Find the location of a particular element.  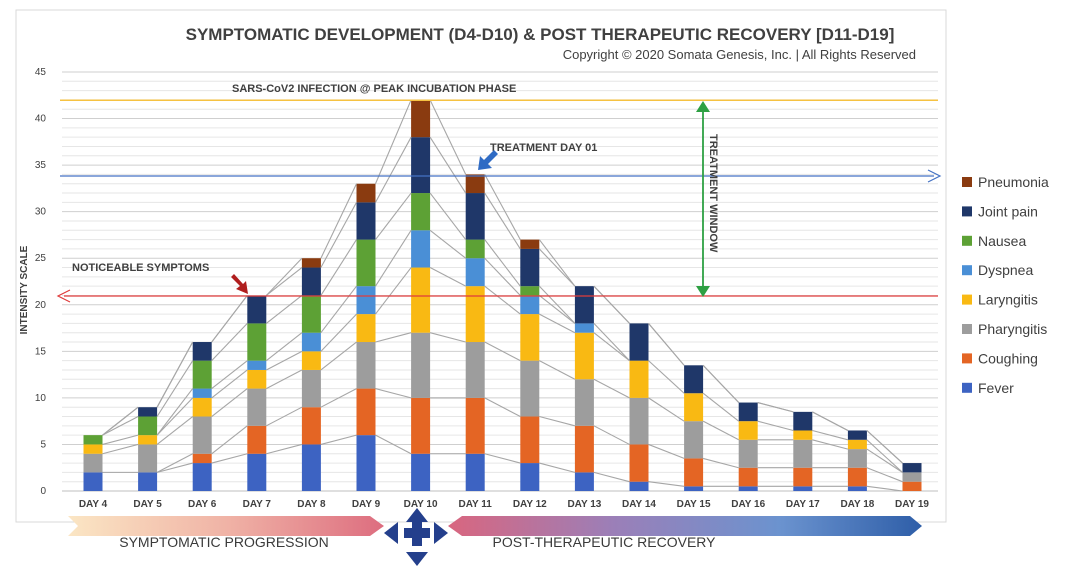

noticeable-symptoms-label: NOTICEABLE SYMPTOMS is located at coordinates (140, 268).